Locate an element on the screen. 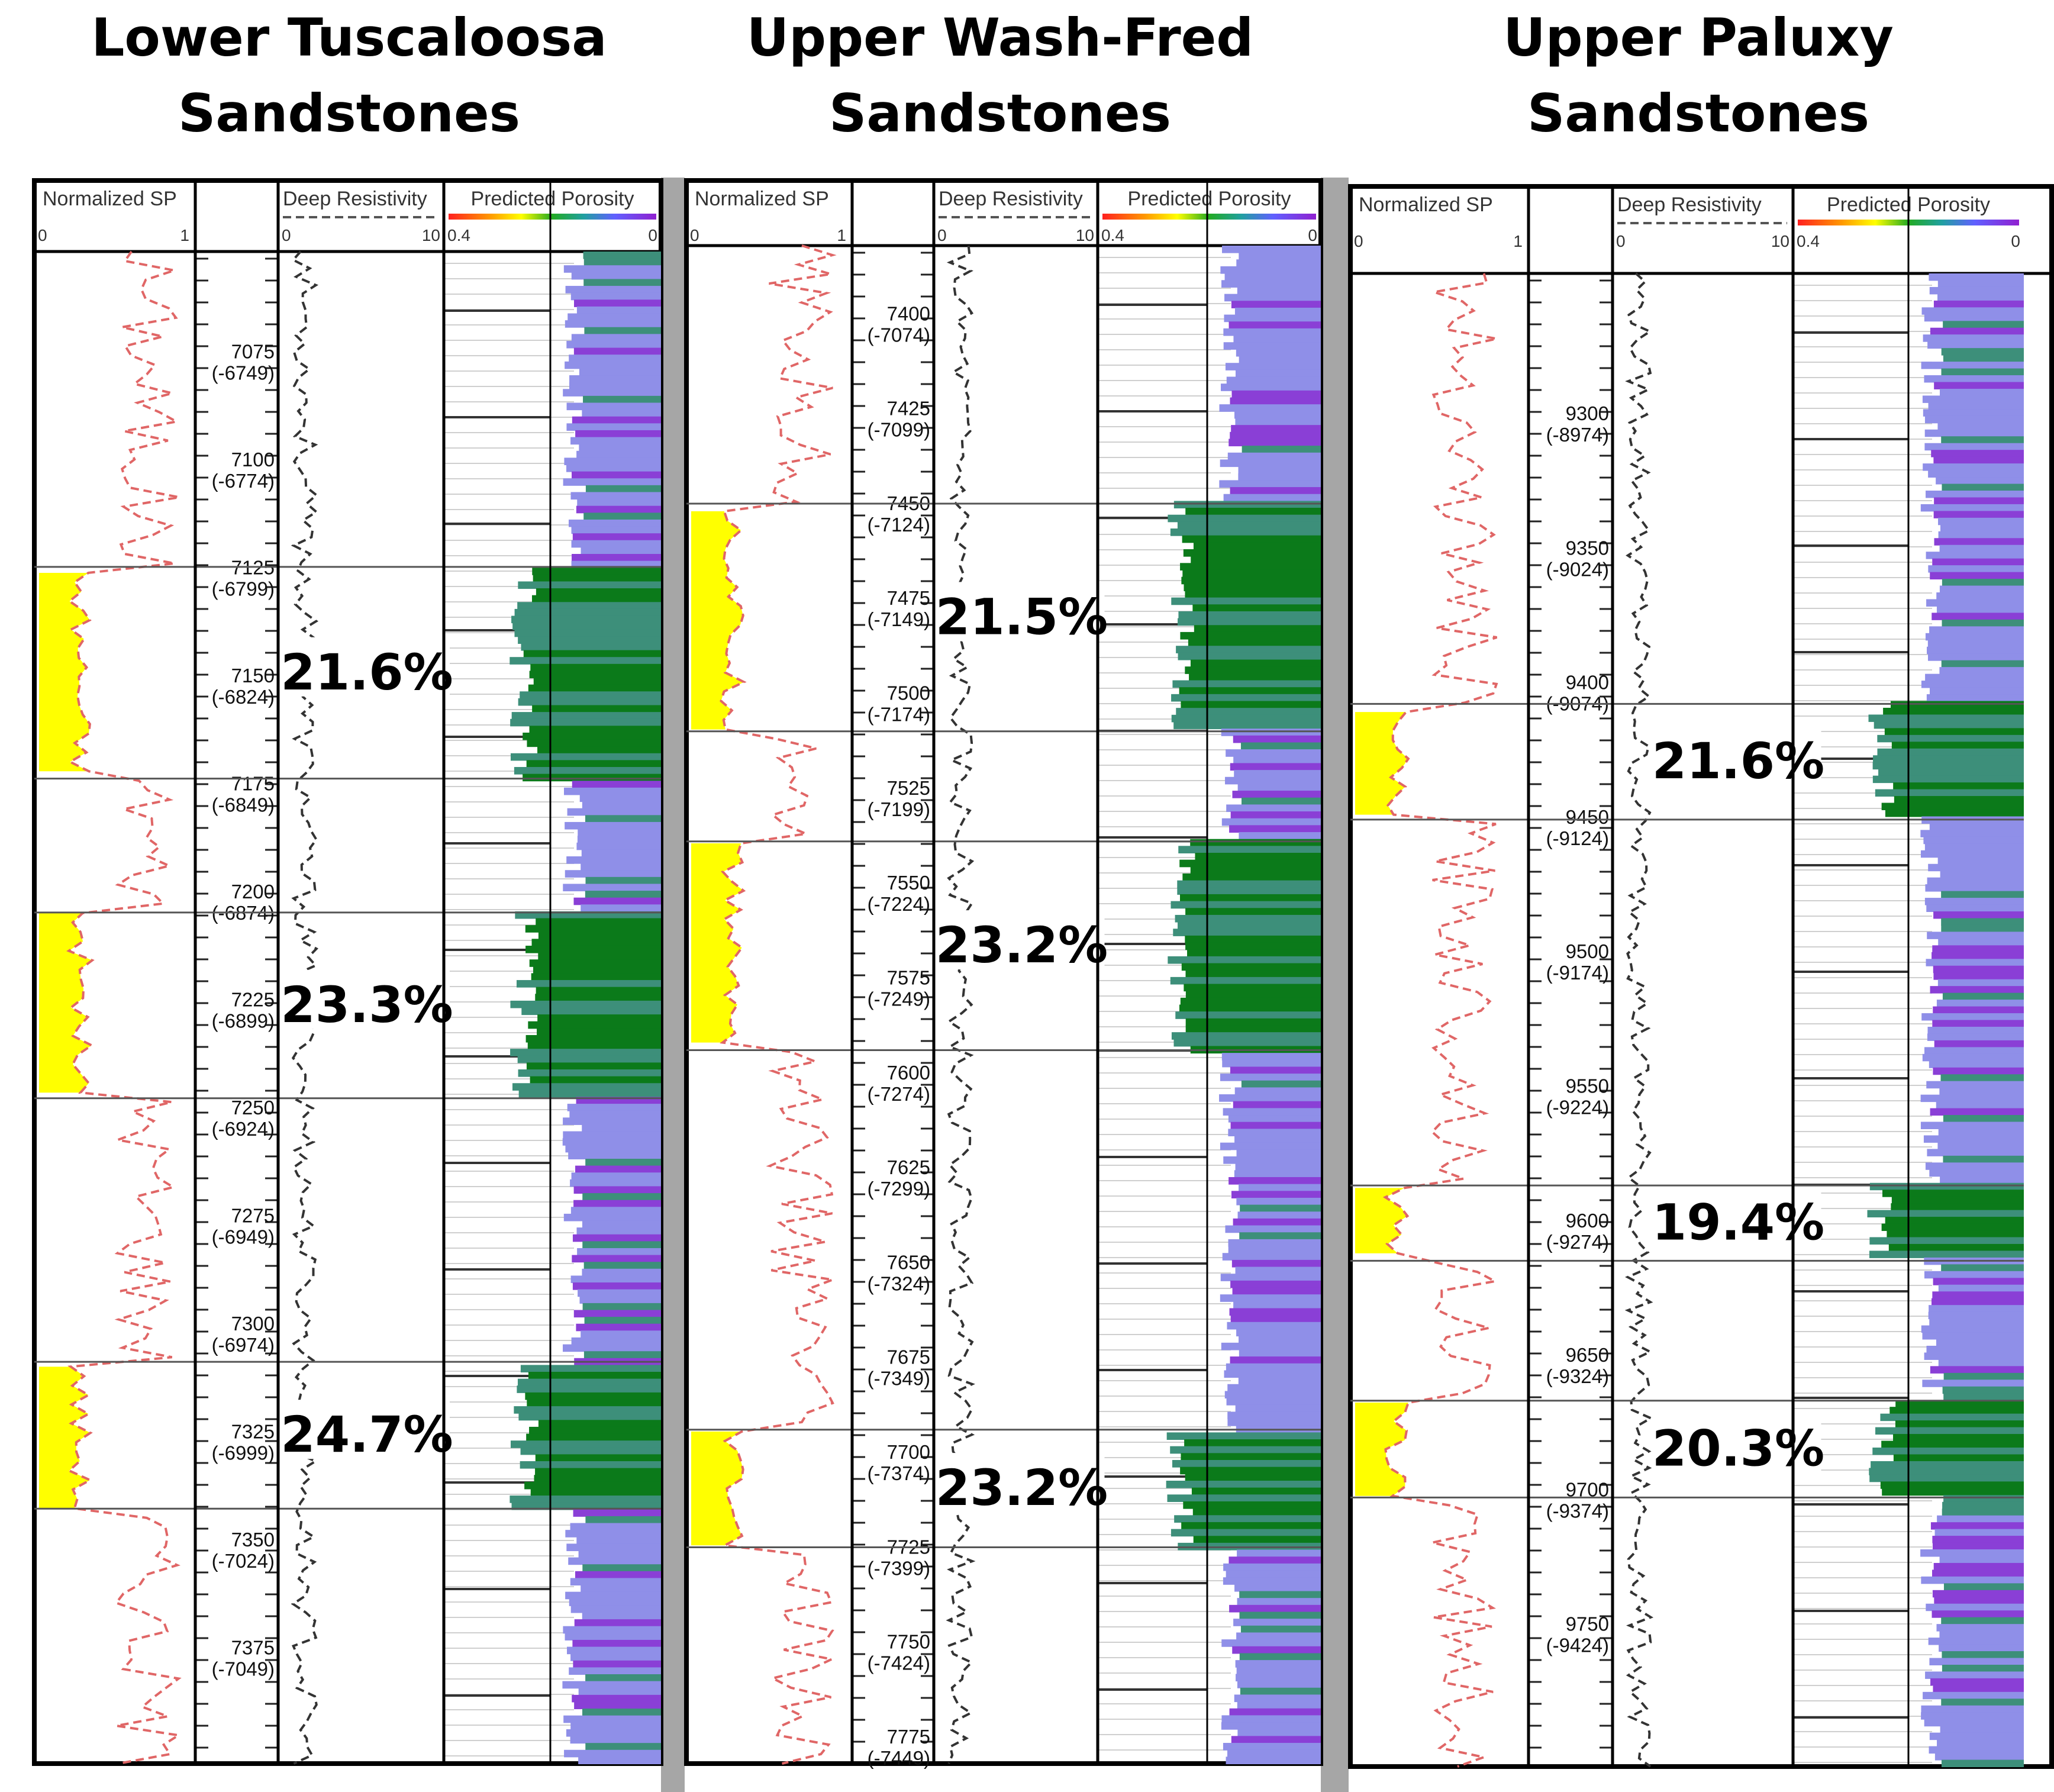 This screenshot has width=2054, height=1792. depth-label-md: 7625 is located at coordinates (908, 1167).